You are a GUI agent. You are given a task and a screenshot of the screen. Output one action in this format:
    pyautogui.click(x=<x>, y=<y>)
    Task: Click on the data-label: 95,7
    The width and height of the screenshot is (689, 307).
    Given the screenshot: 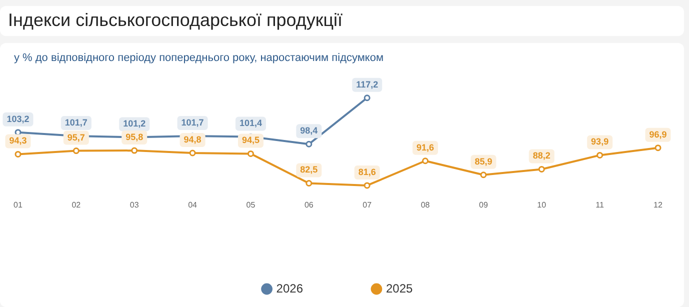 What is the action you would take?
    pyautogui.click(x=76, y=137)
    